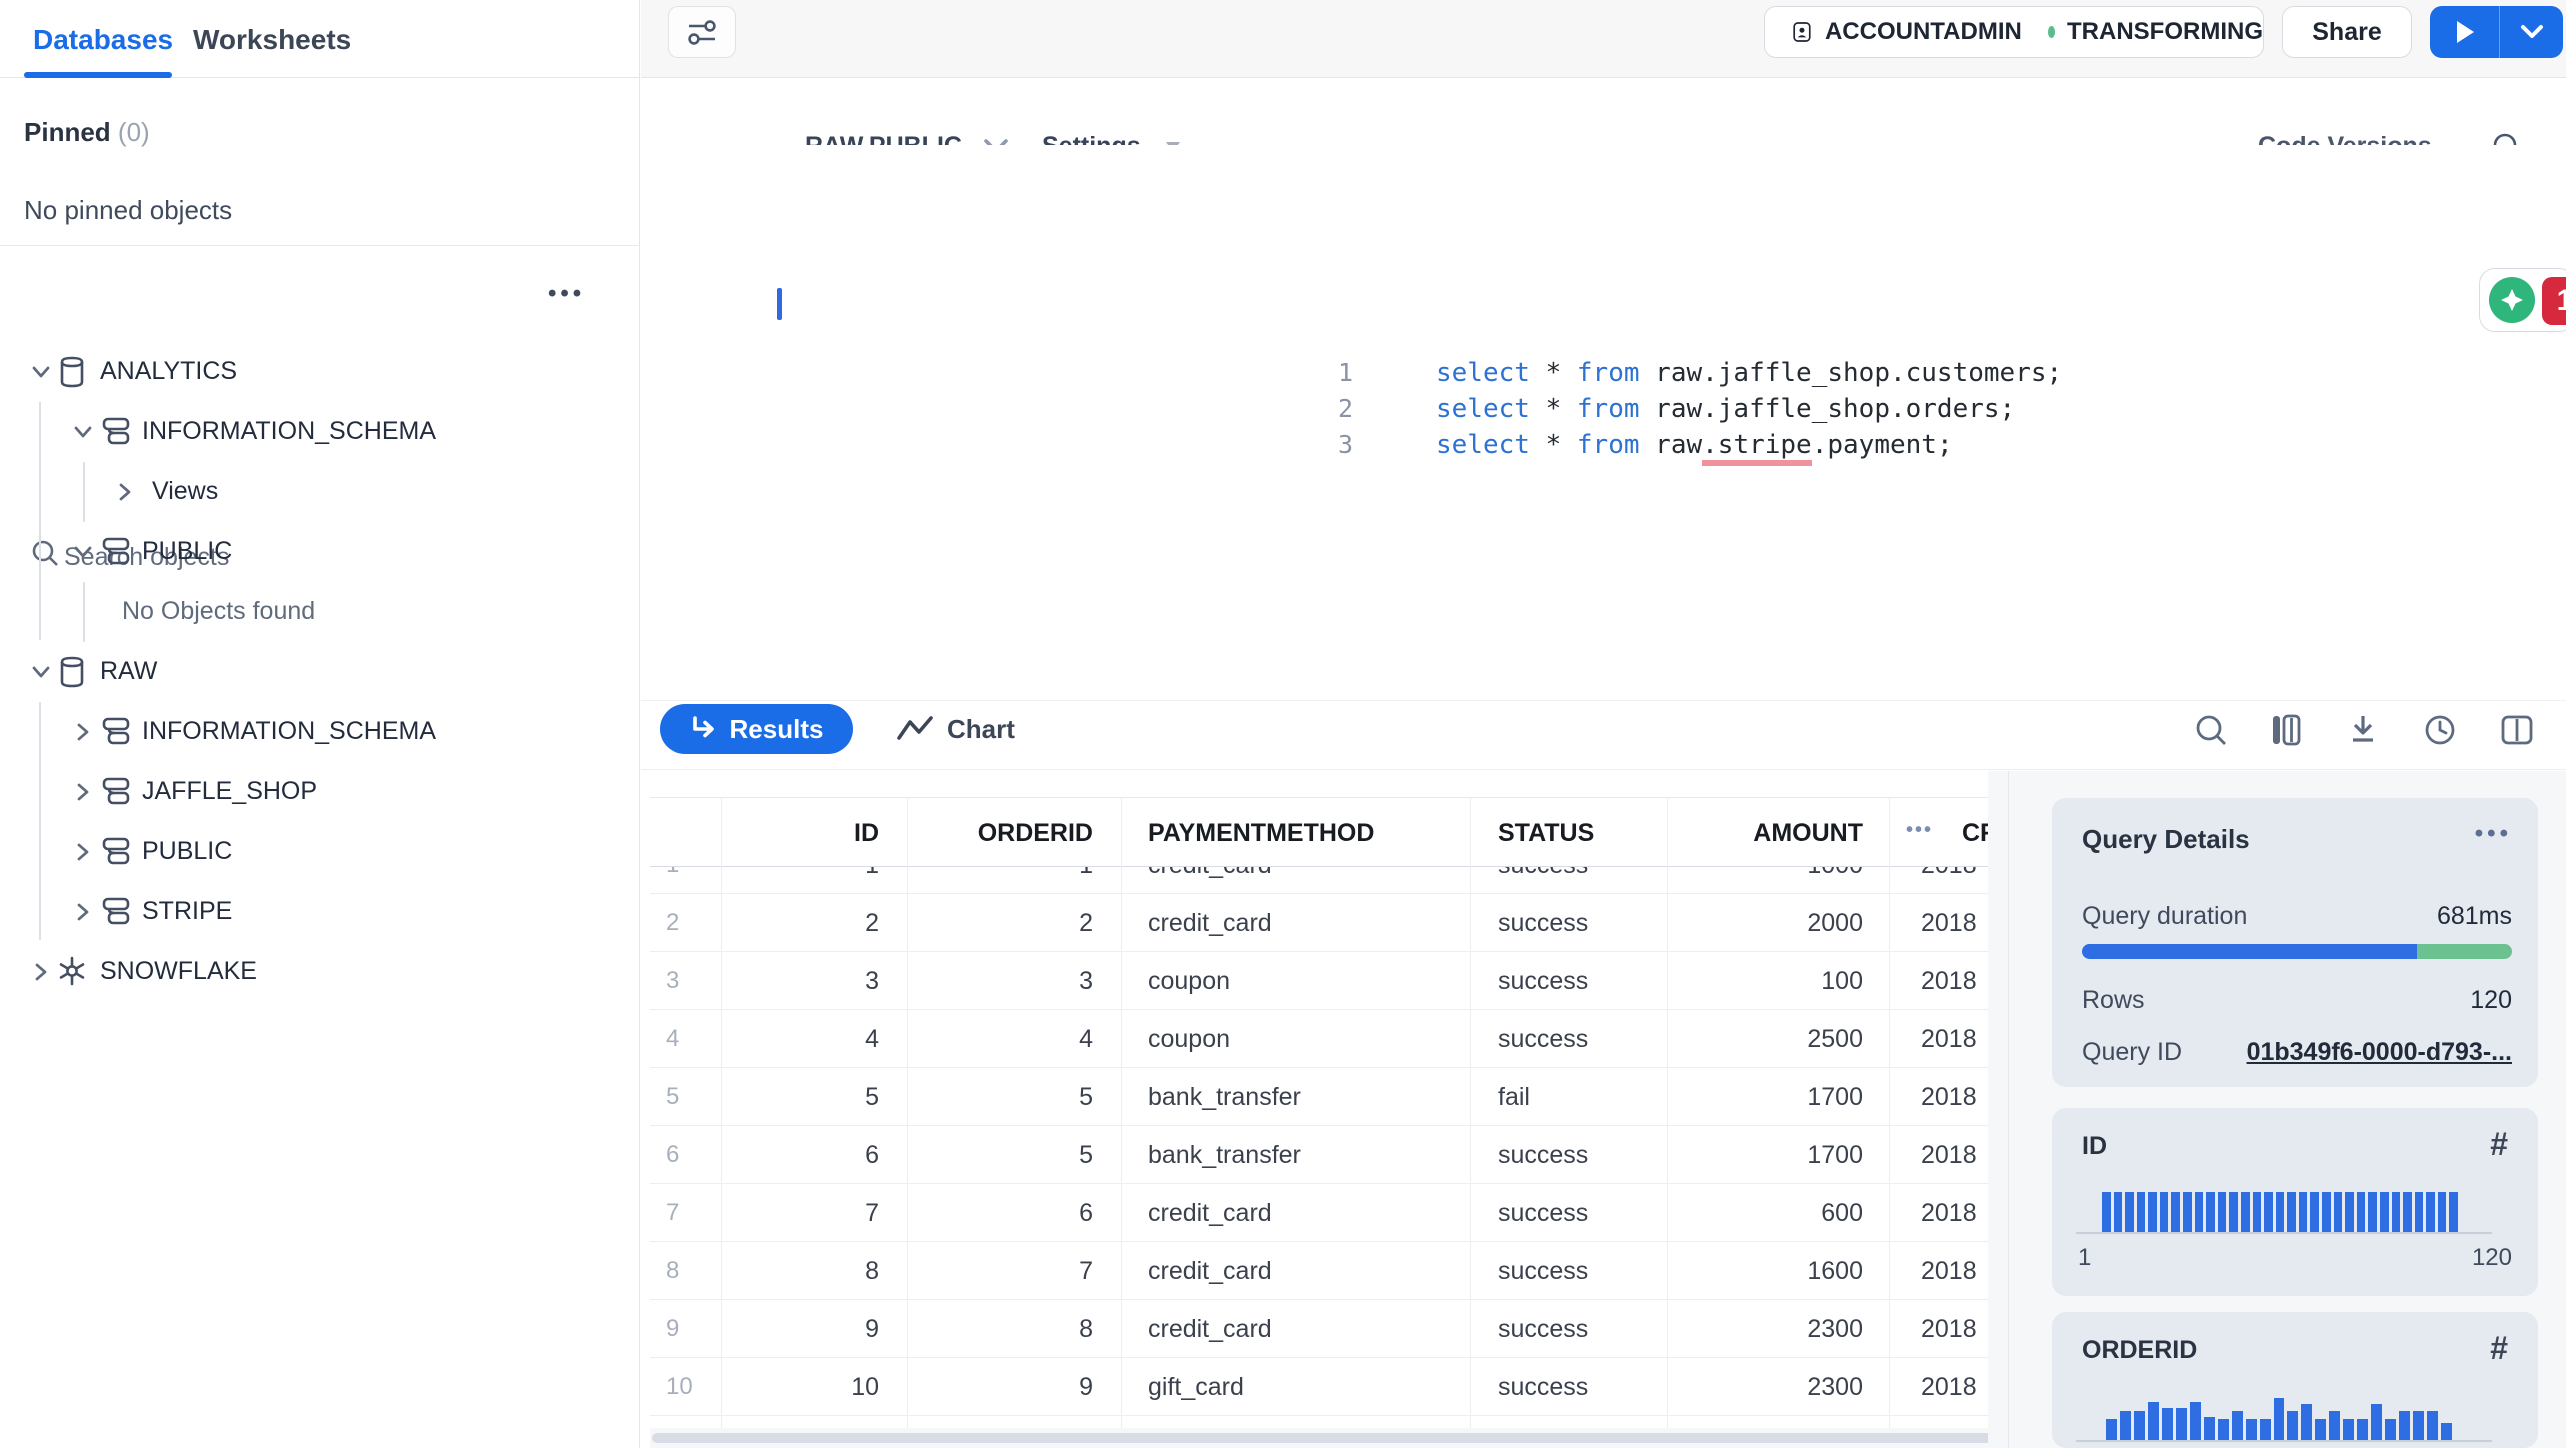  What do you see at coordinates (1779, 1097) in the screenshot?
I see `table-cell: 1700` at bounding box center [1779, 1097].